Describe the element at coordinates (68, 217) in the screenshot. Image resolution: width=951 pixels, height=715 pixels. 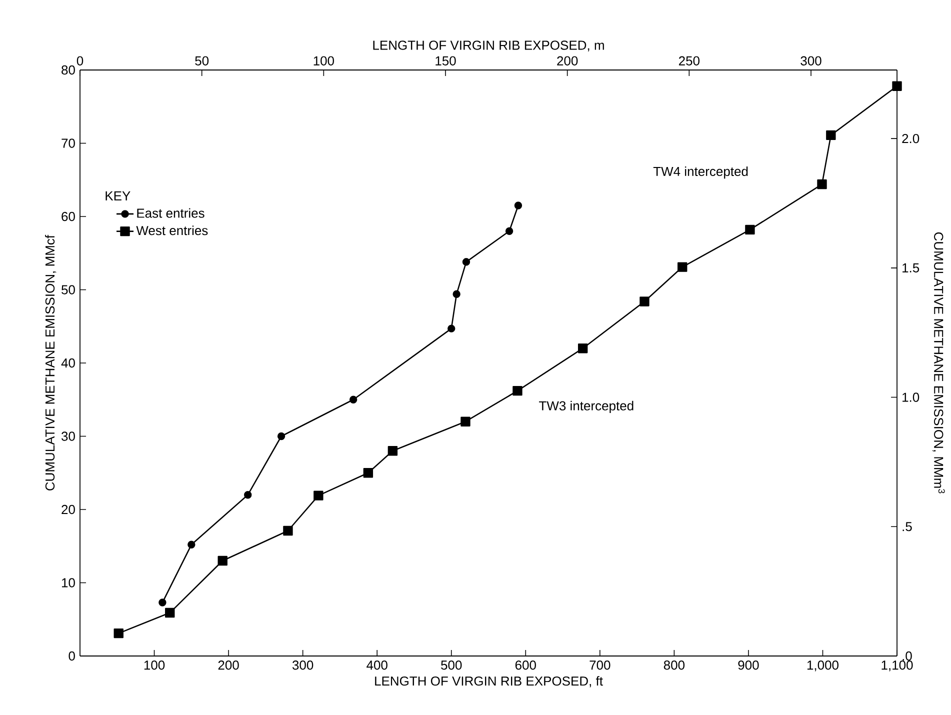
I see `y-tick-label: 60` at that location.